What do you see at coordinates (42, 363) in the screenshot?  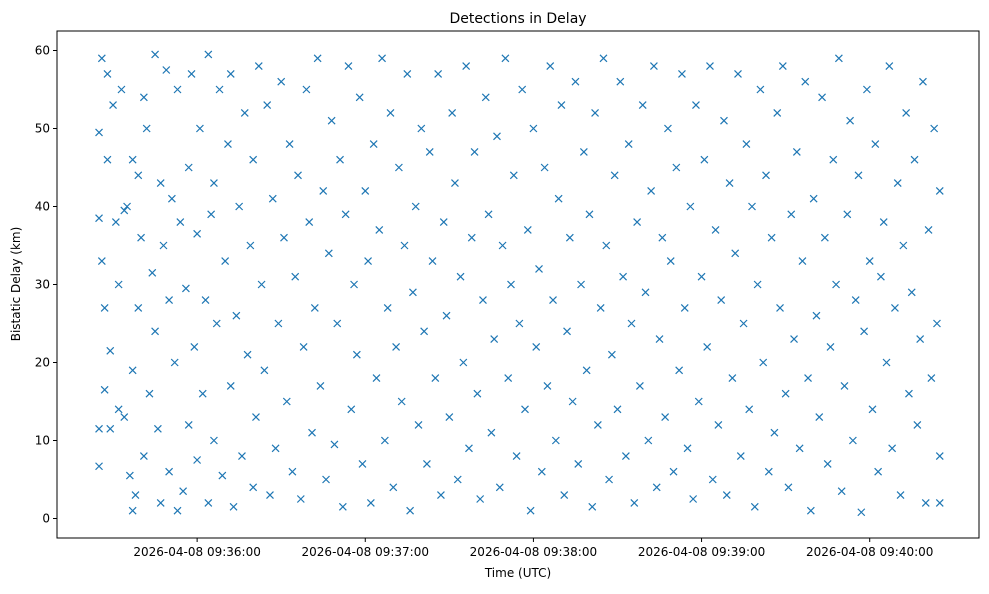 I see `y-tick-label: 20` at bounding box center [42, 363].